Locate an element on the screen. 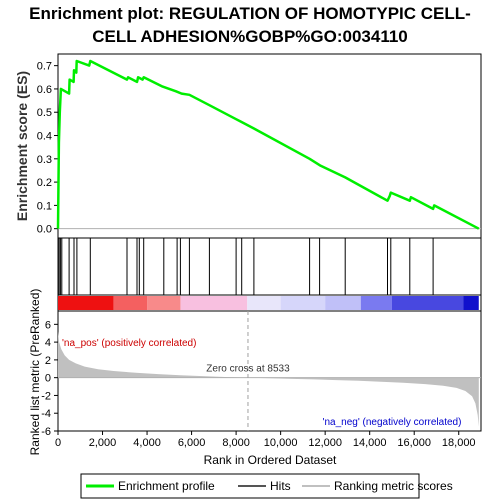 The image size is (500, 500). metric-y-tick-label: 0 is located at coordinates (48, 379).